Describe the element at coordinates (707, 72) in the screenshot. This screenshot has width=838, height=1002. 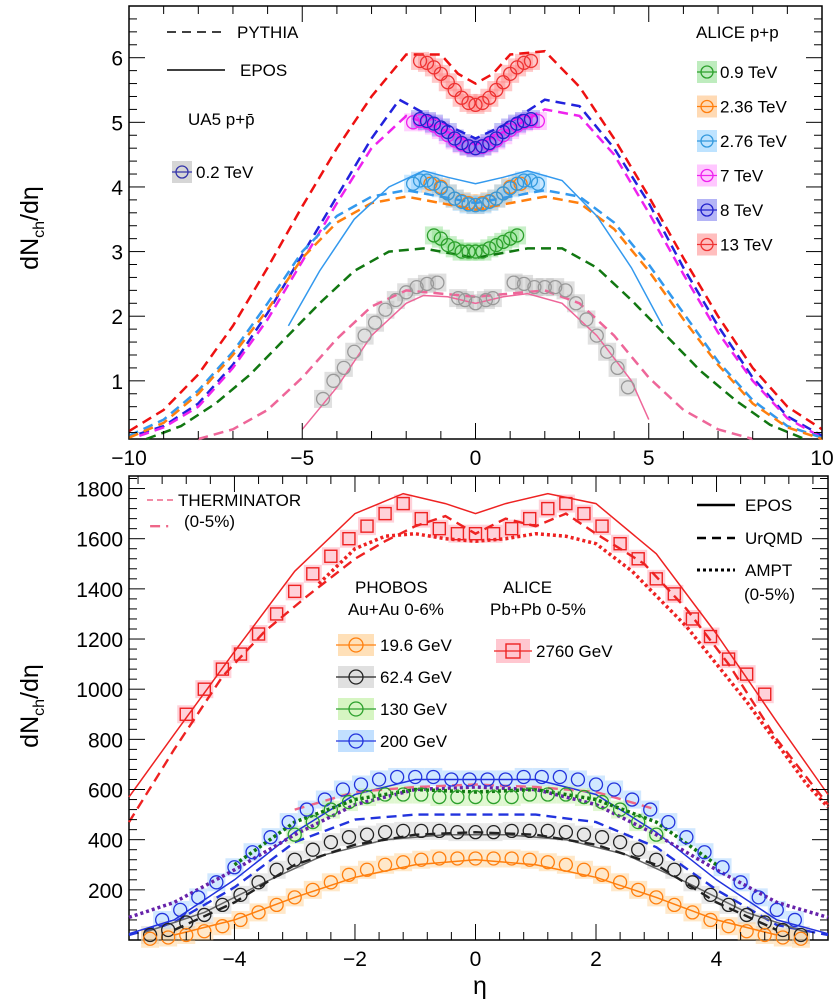
I see `legend-alice-0-marker` at that location.